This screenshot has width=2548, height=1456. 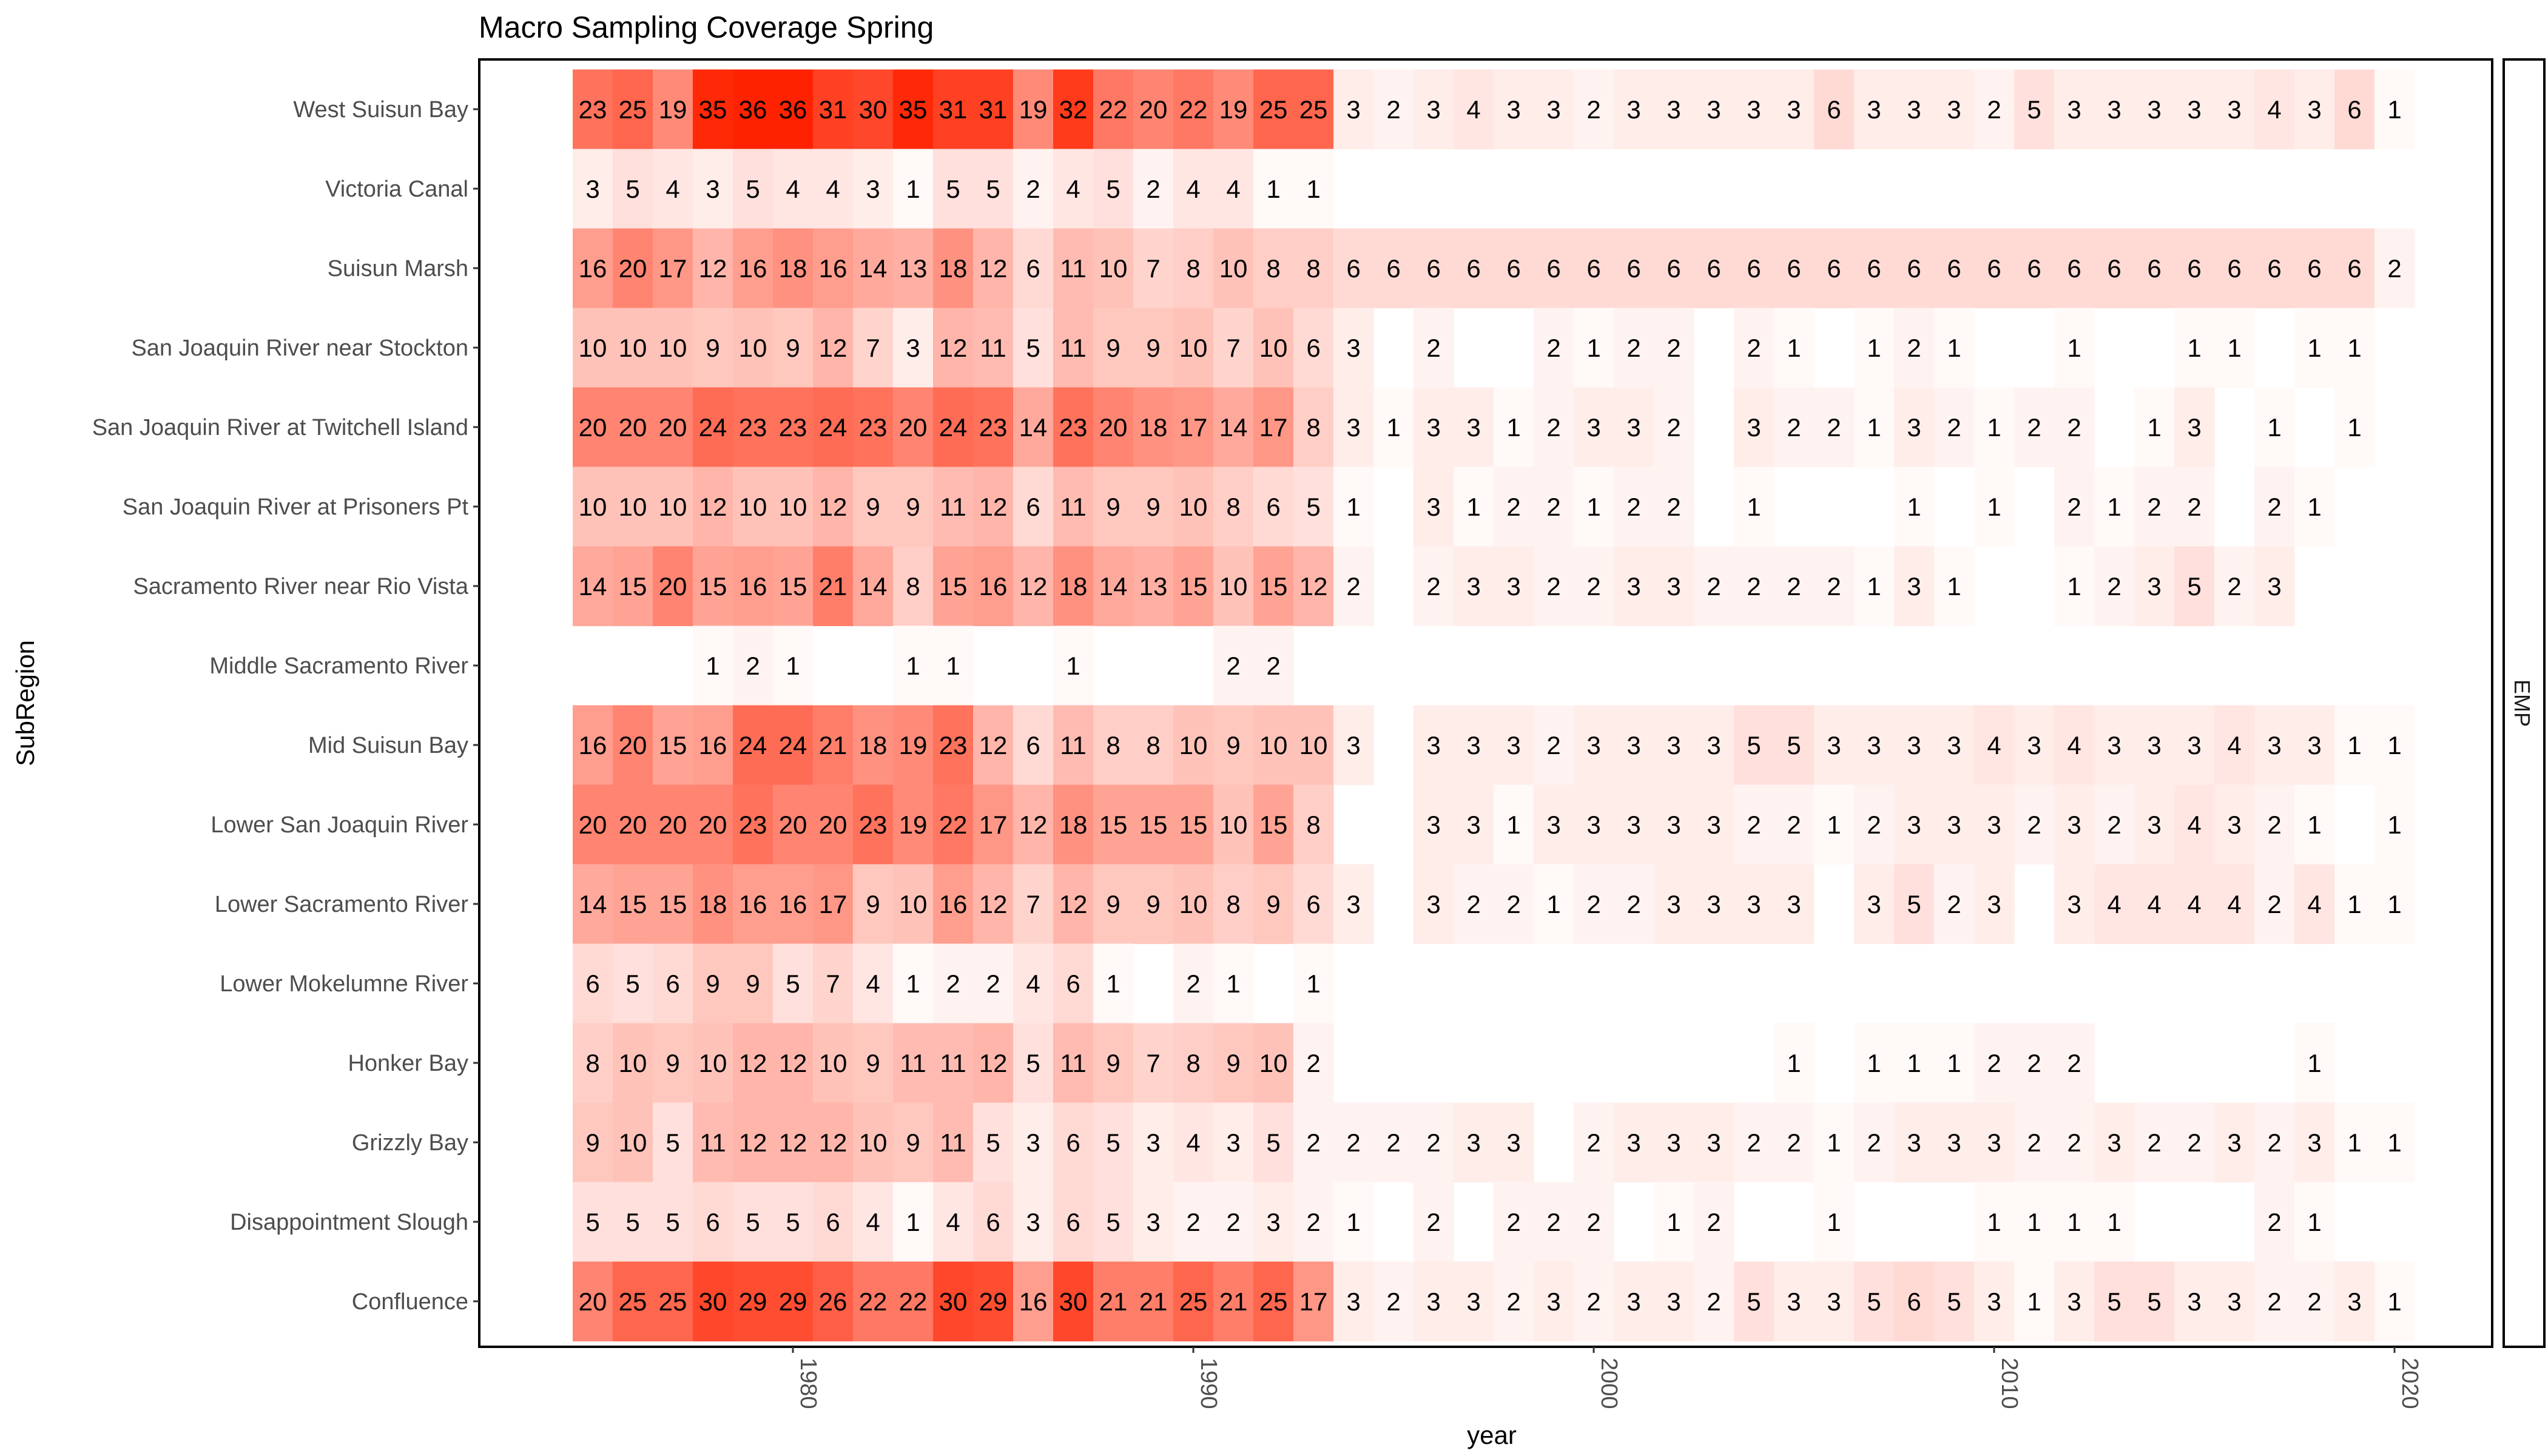 What do you see at coordinates (1433, 1142) in the screenshot?
I see `cell-label-grizzly-bay-1996: 2` at bounding box center [1433, 1142].